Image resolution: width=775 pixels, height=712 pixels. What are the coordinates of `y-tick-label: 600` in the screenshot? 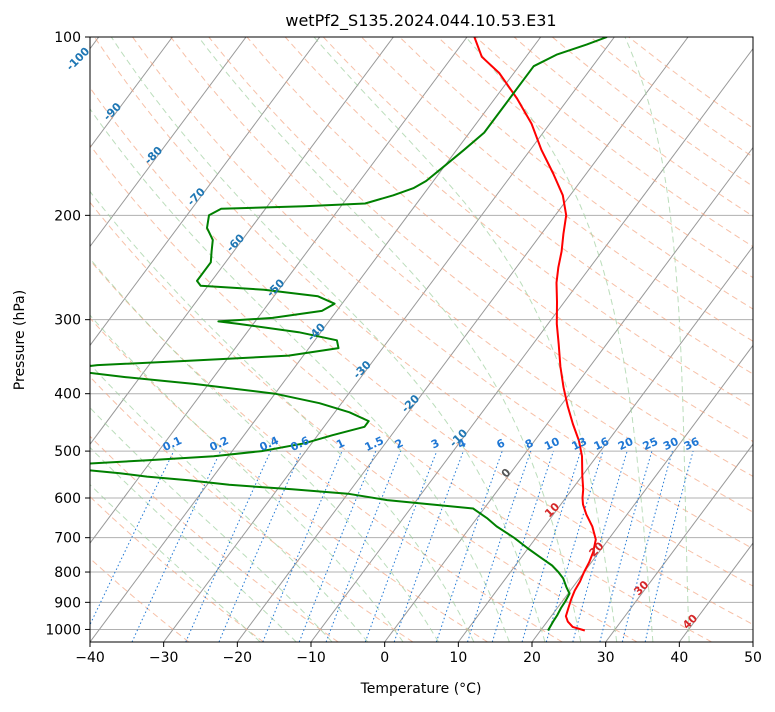 It's located at (67, 499).